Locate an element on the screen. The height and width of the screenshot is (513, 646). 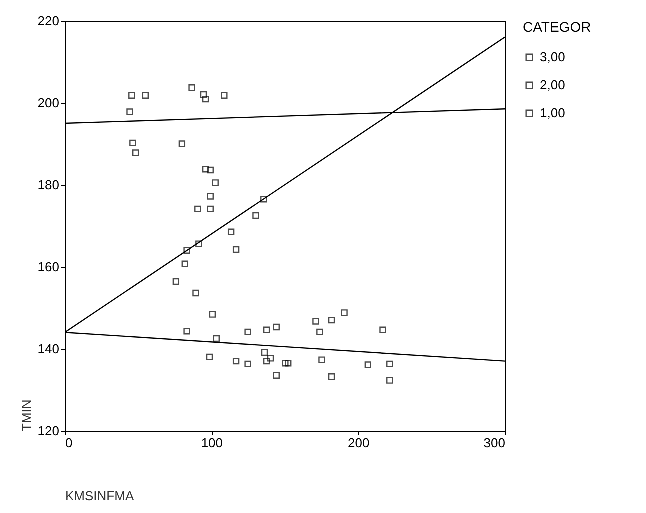
x-tick-label: 0 is located at coordinates (69, 443).